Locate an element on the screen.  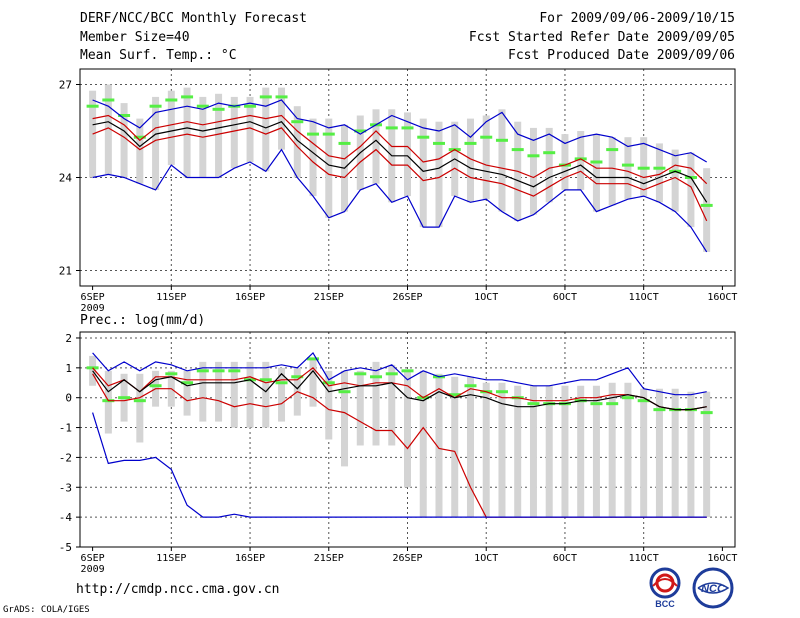
temperature-series-minimum is located at coordinates (400, 200).